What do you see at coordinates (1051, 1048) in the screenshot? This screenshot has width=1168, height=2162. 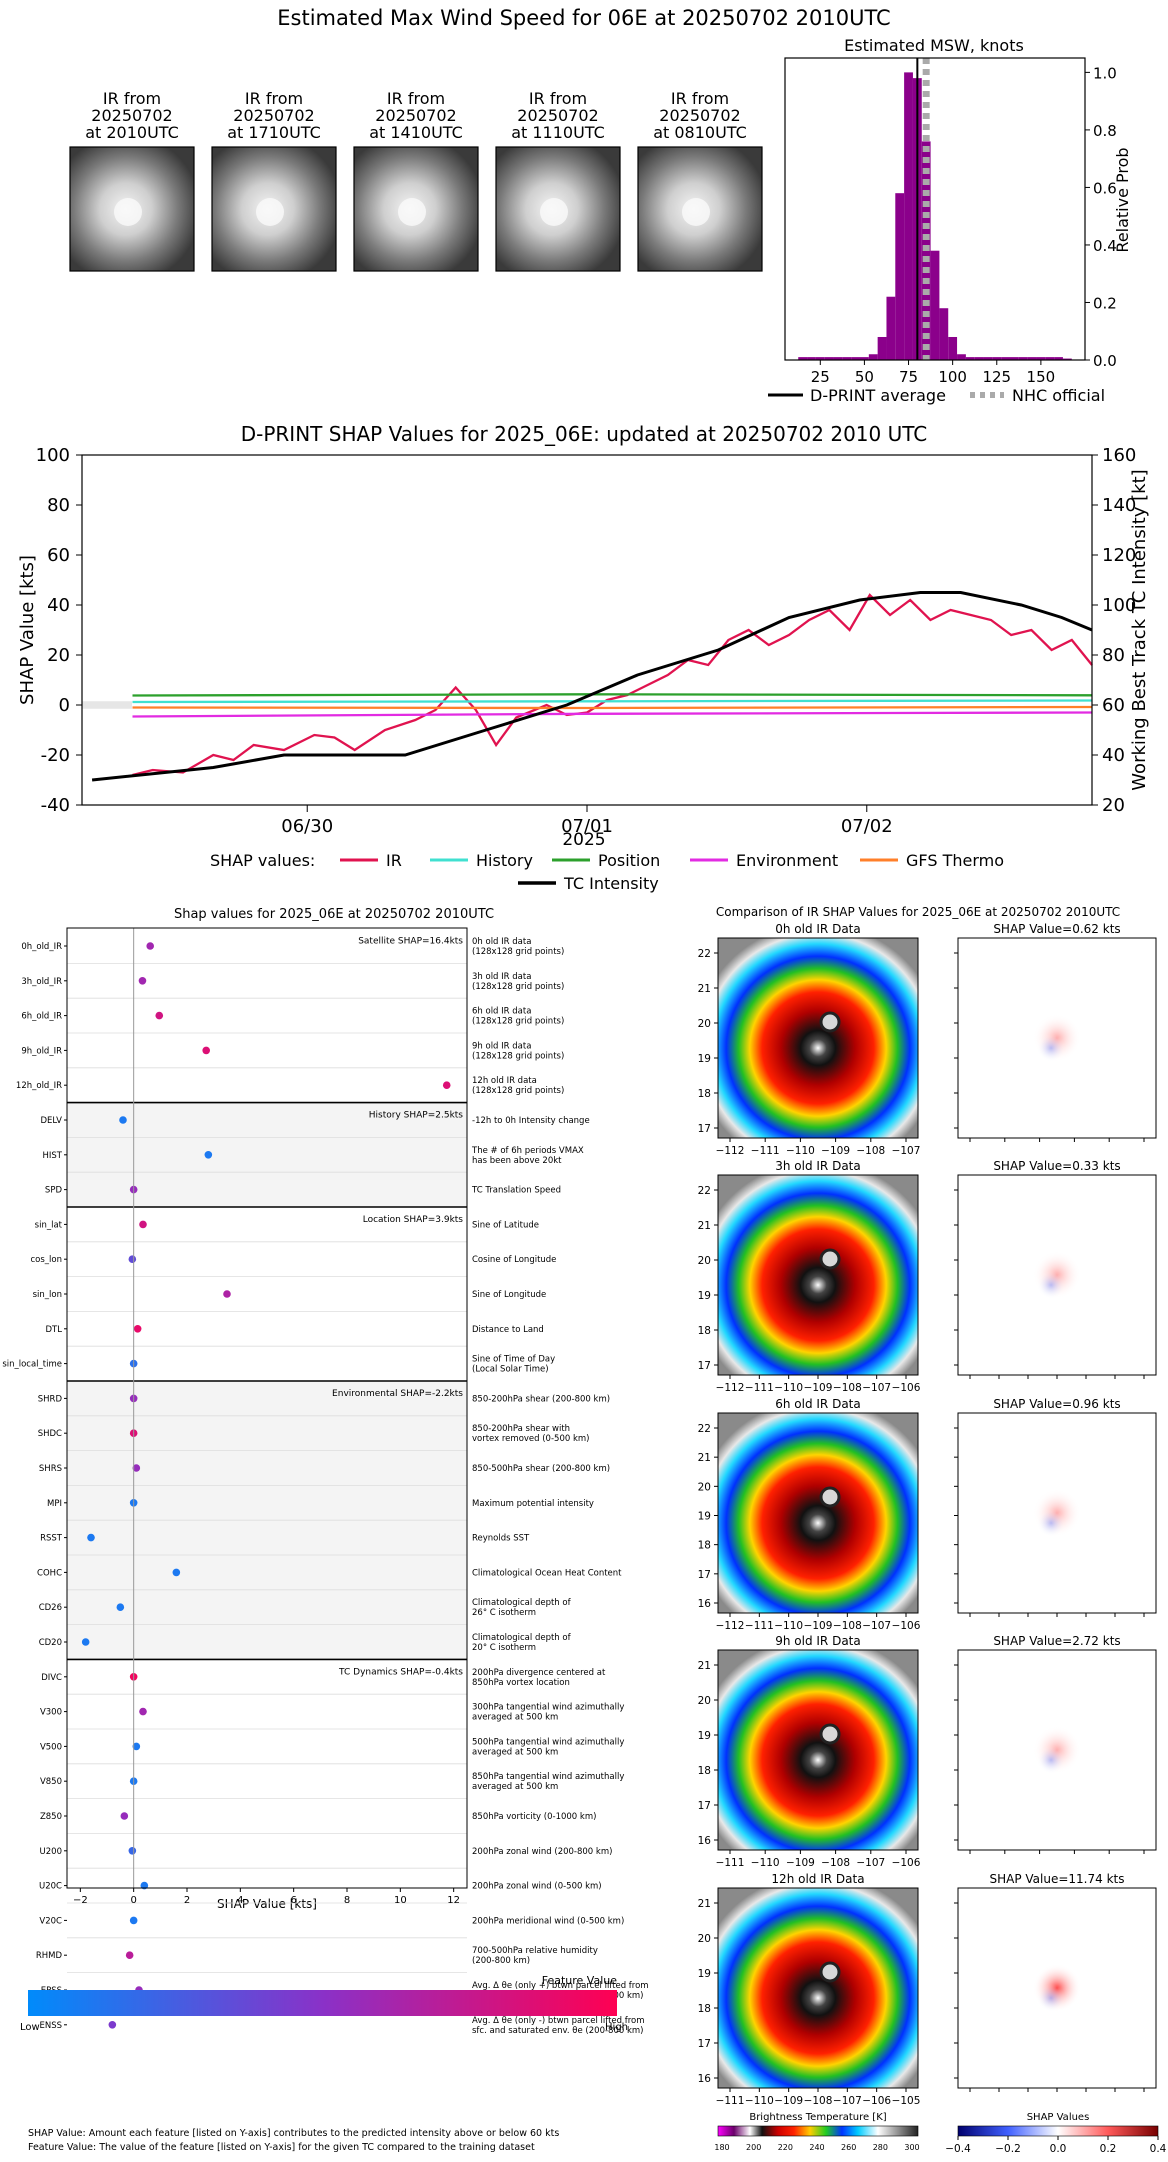 I see `shap-panel-highlight-negative` at bounding box center [1051, 1048].